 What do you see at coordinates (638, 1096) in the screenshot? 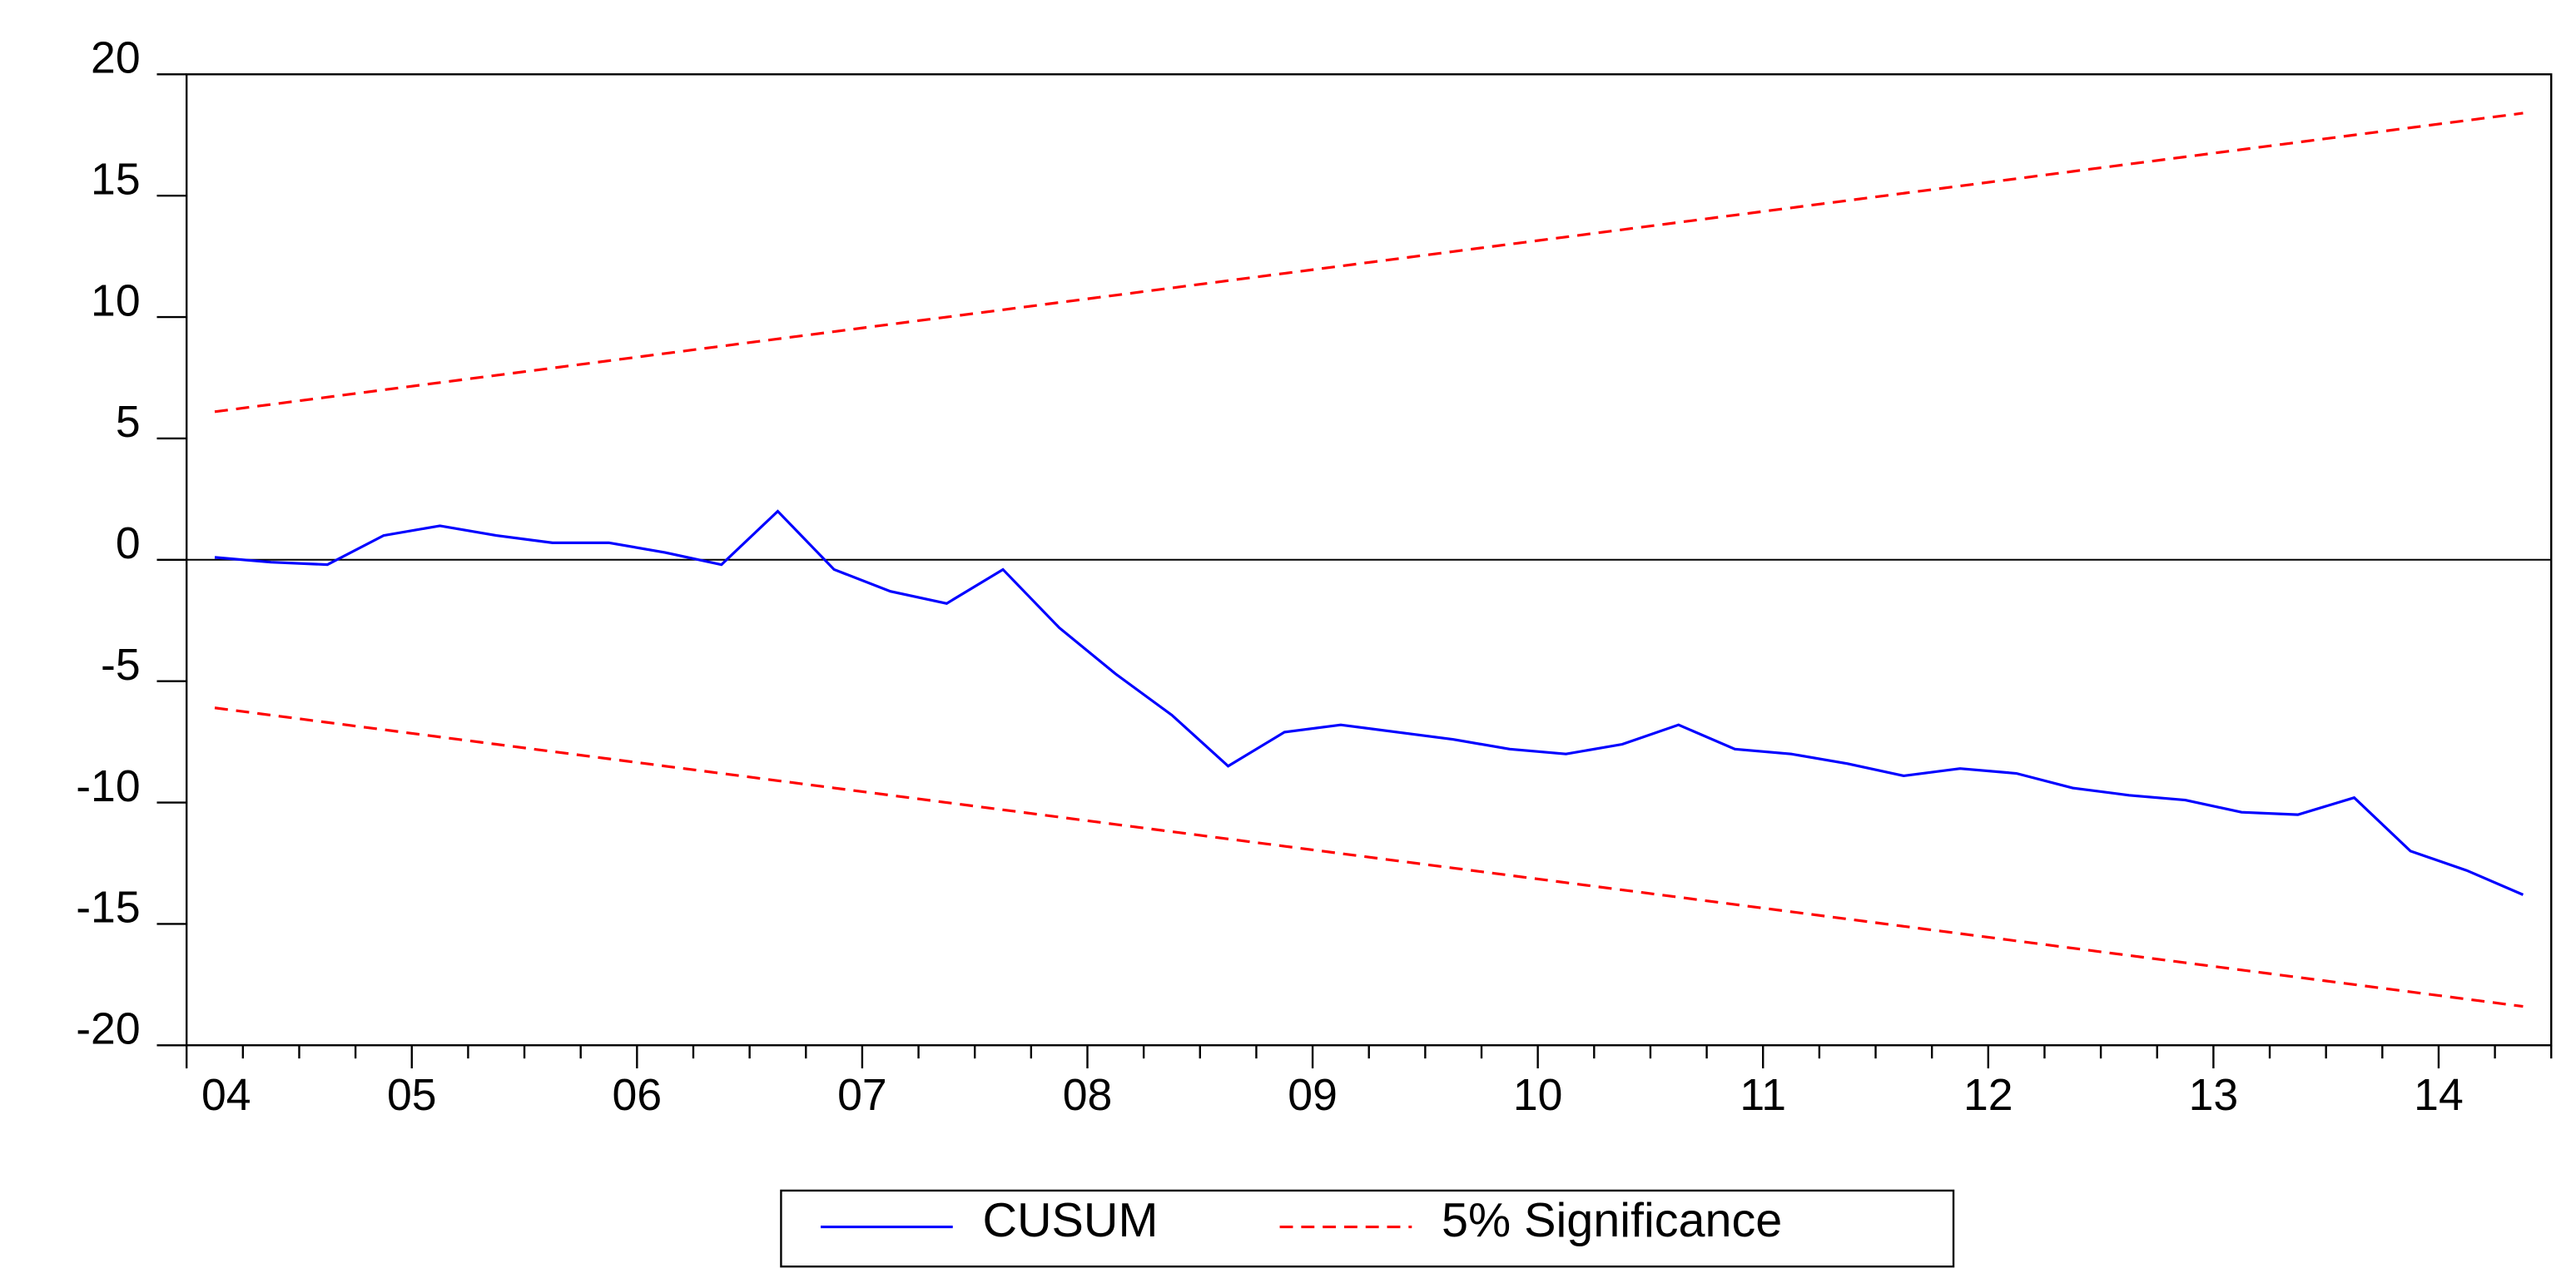
I see `x-tick-label: 06` at bounding box center [638, 1096].